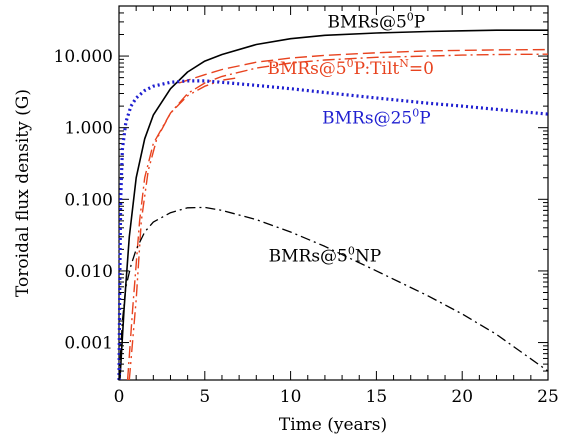 The height and width of the screenshot is (440, 563). I want to click on y-tick-label: 0.010, so click(88, 272).